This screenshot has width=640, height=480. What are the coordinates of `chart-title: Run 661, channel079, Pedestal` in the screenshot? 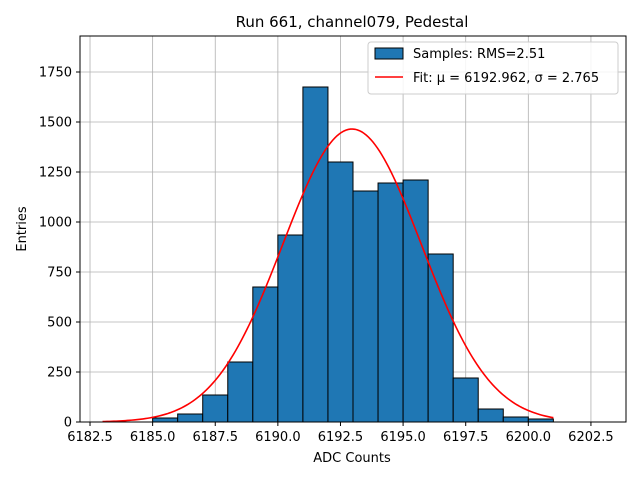 It's located at (352, 22).